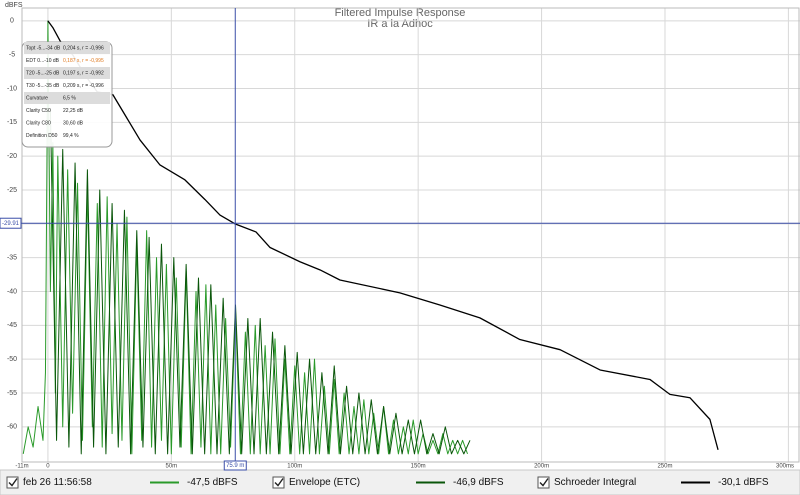 Image resolution: width=800 pixels, height=495 pixels. Describe the element at coordinates (12, 325) in the screenshot. I see `y-tick-label: -45` at that location.